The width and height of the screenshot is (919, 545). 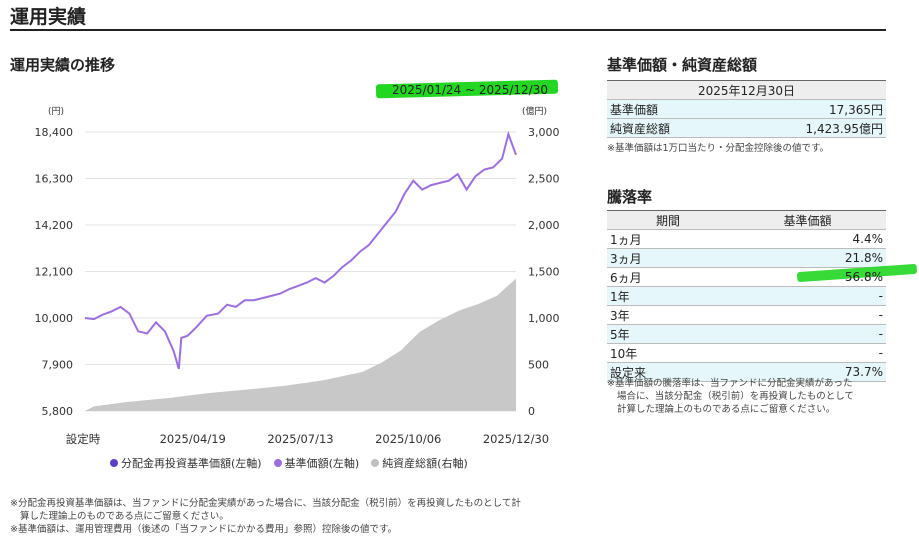 I want to click on nav-table: 2025年12月30日 基準価額 17,365円 純資産総額 1,423.95億円, so click(x=746, y=109).